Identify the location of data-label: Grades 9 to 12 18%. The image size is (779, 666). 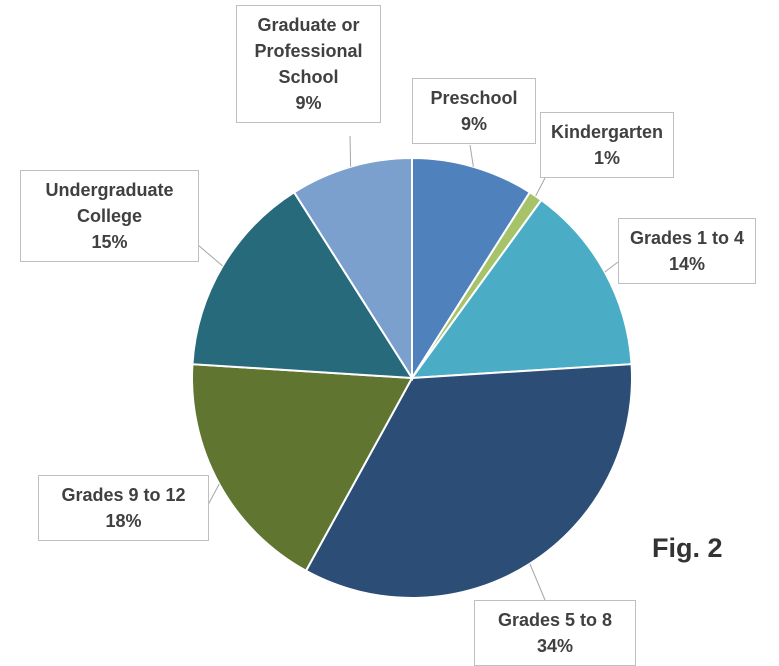
(123, 508).